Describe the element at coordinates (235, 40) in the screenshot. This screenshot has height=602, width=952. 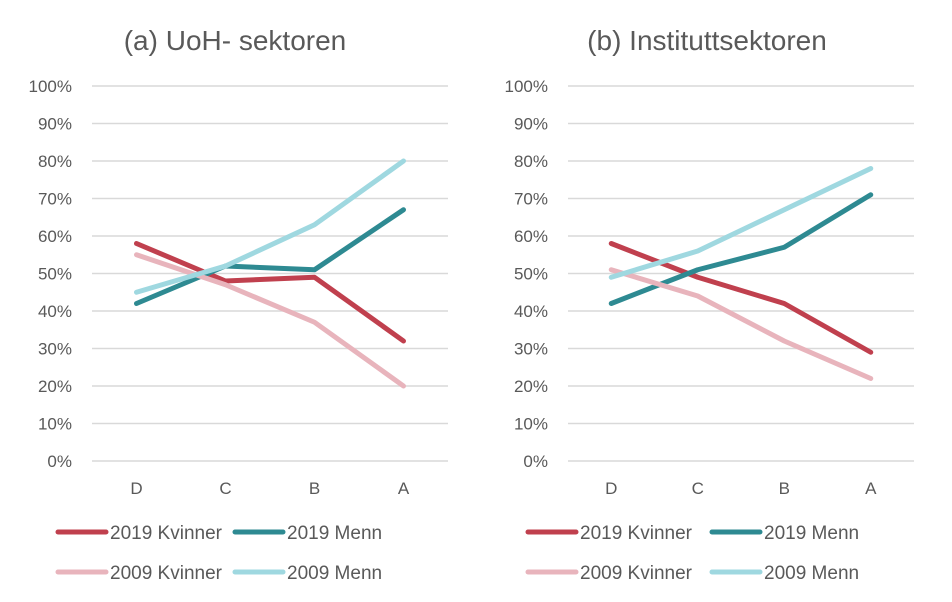
I see `chart-title: (a) UoH- sektoren` at that location.